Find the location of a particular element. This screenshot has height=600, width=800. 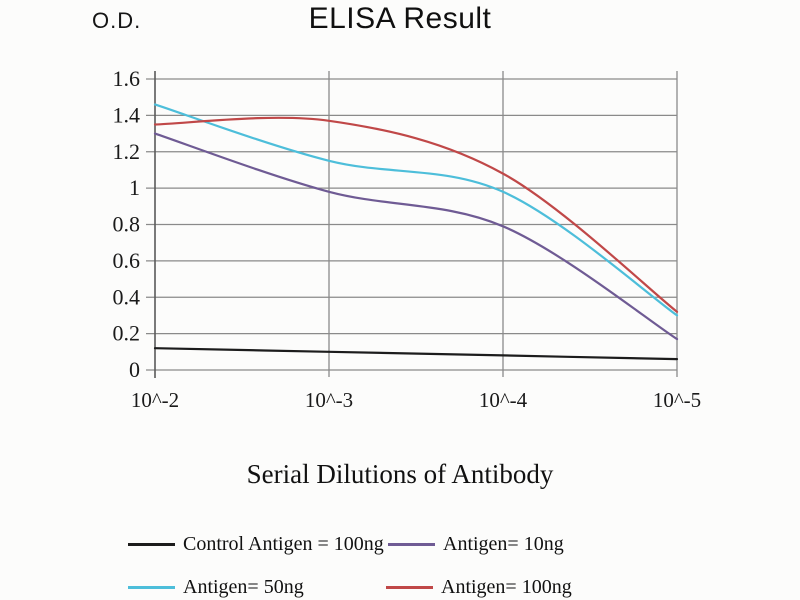

y-axis-unit-label: O.D. is located at coordinates (117, 20).